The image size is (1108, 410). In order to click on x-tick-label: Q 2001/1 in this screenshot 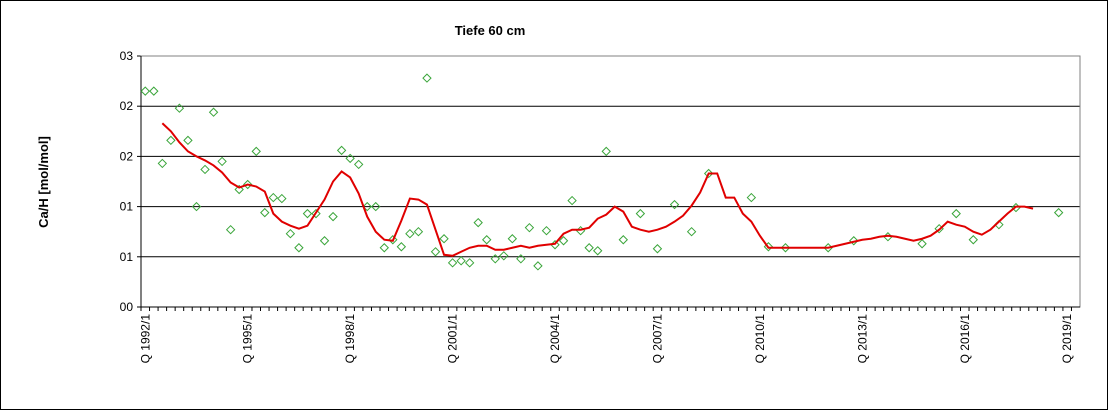, I will do `click(453, 339)`.